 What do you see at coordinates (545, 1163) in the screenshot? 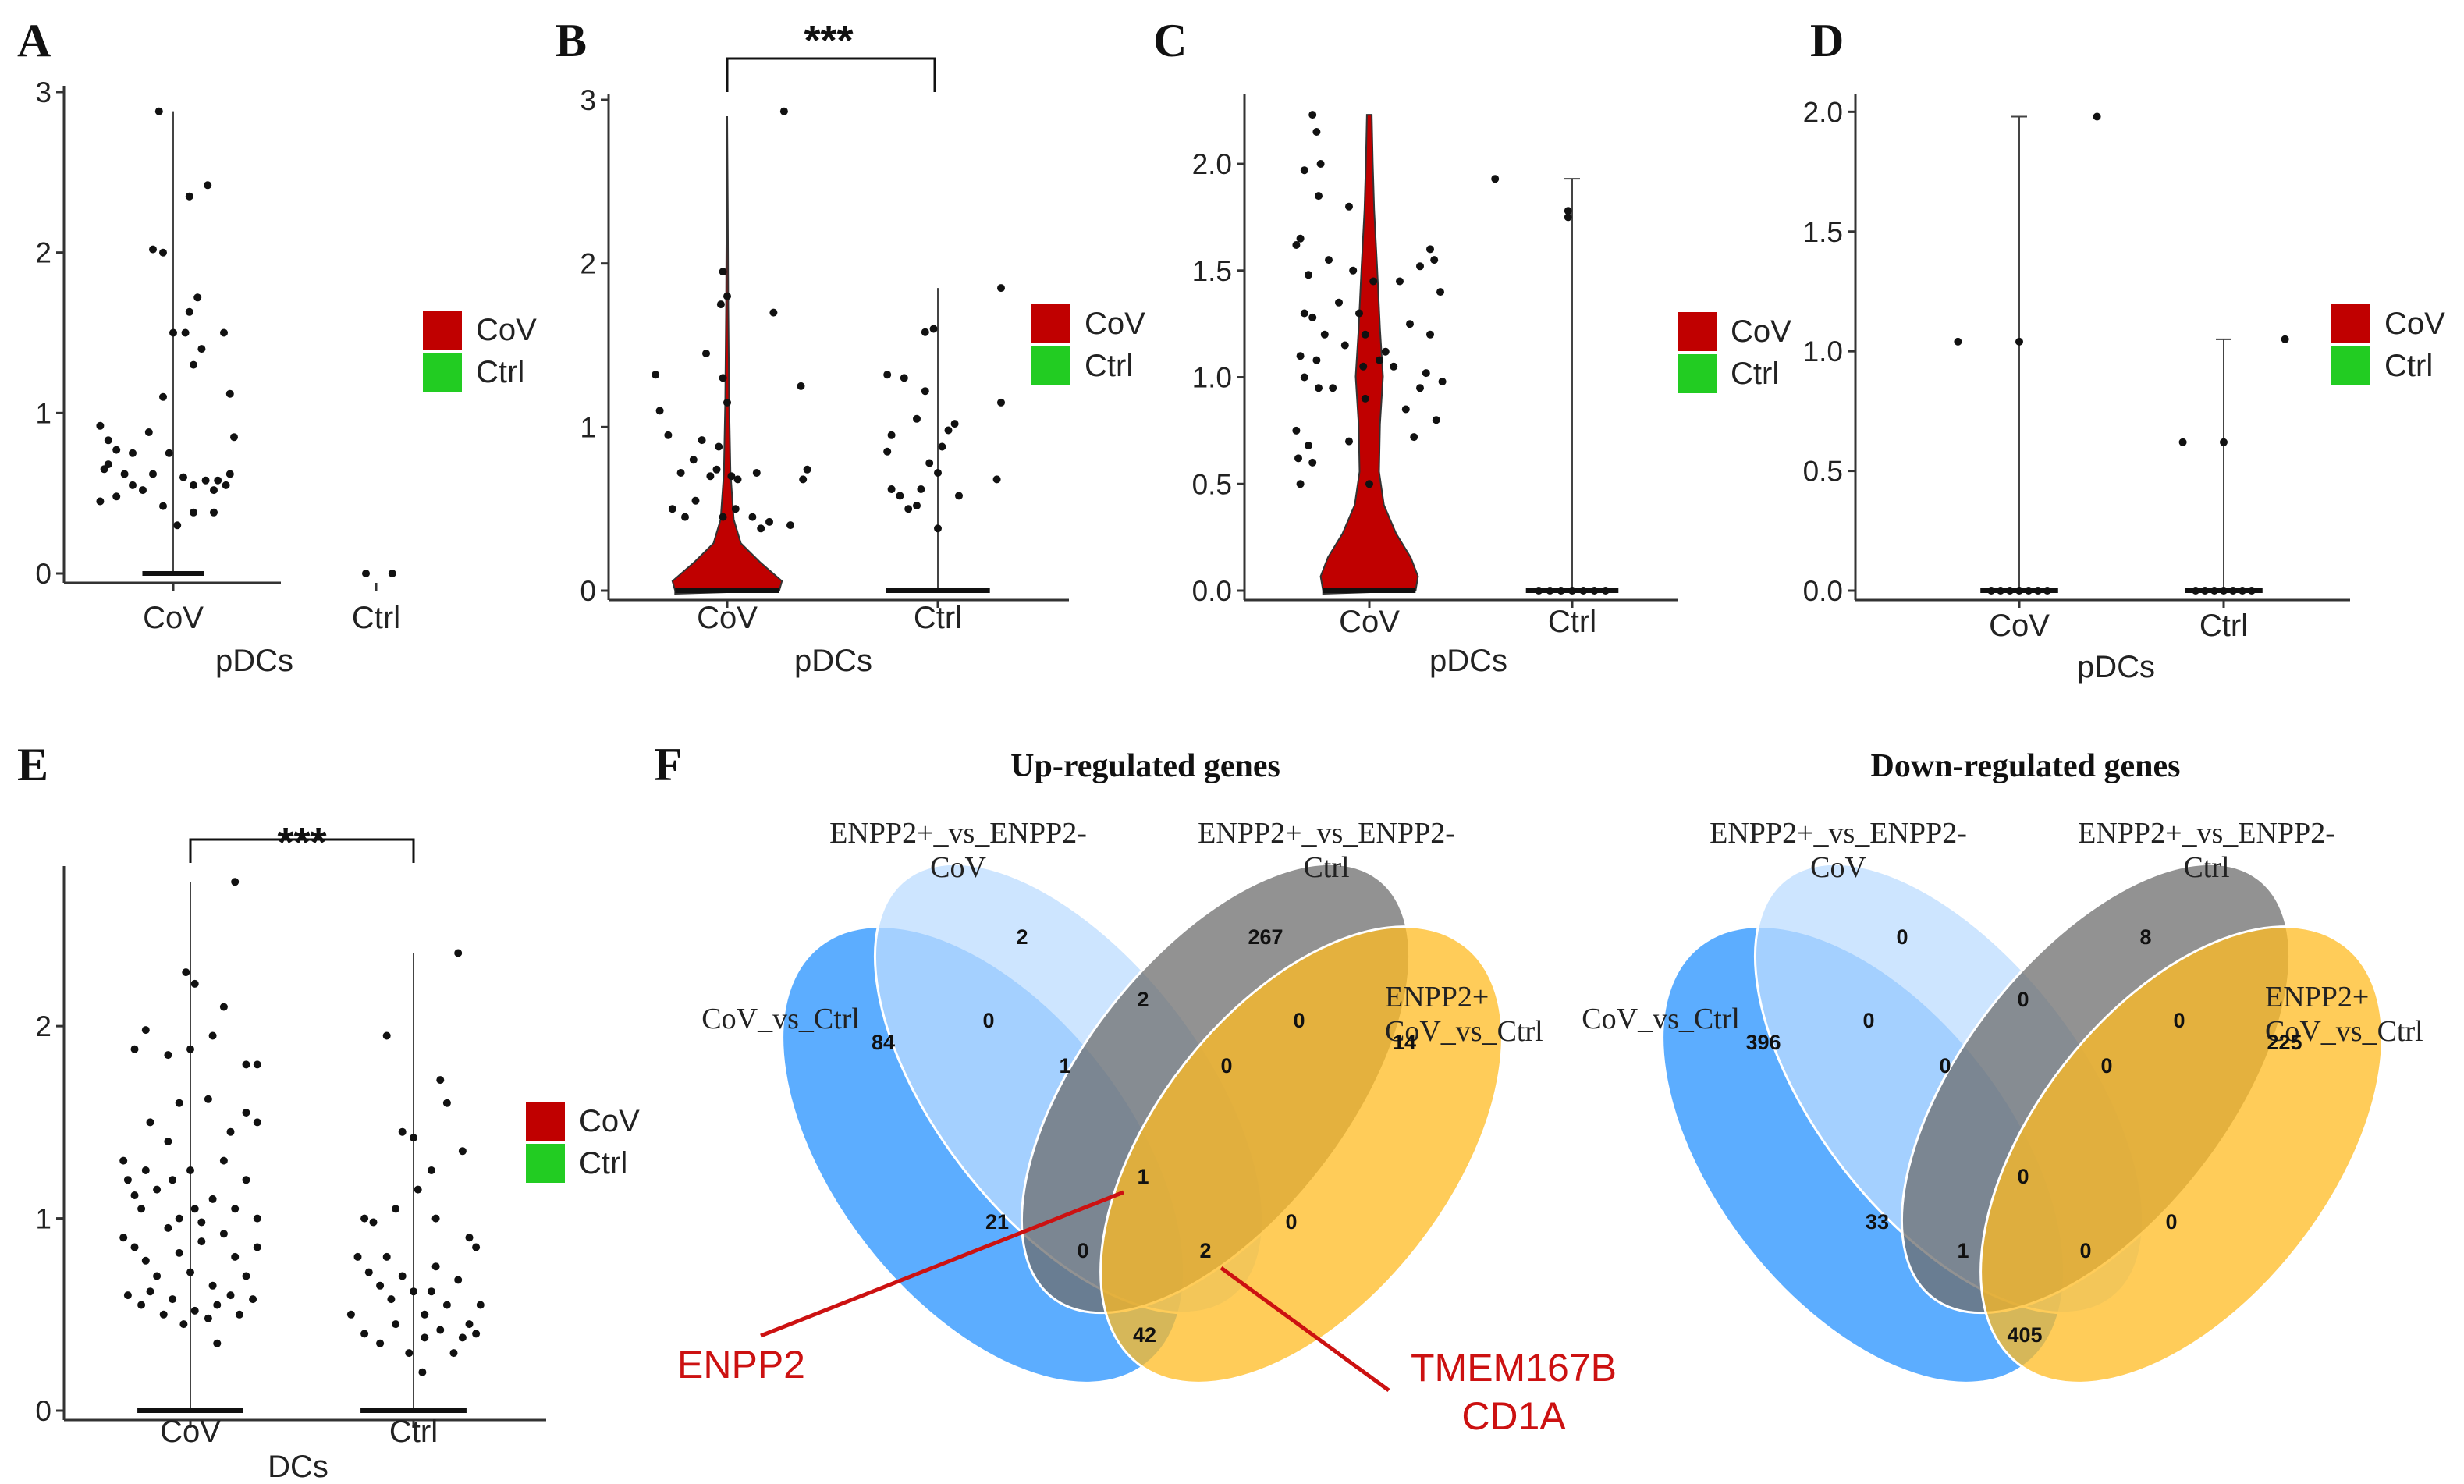
I see `legend-swatch-ctrl` at bounding box center [545, 1163].